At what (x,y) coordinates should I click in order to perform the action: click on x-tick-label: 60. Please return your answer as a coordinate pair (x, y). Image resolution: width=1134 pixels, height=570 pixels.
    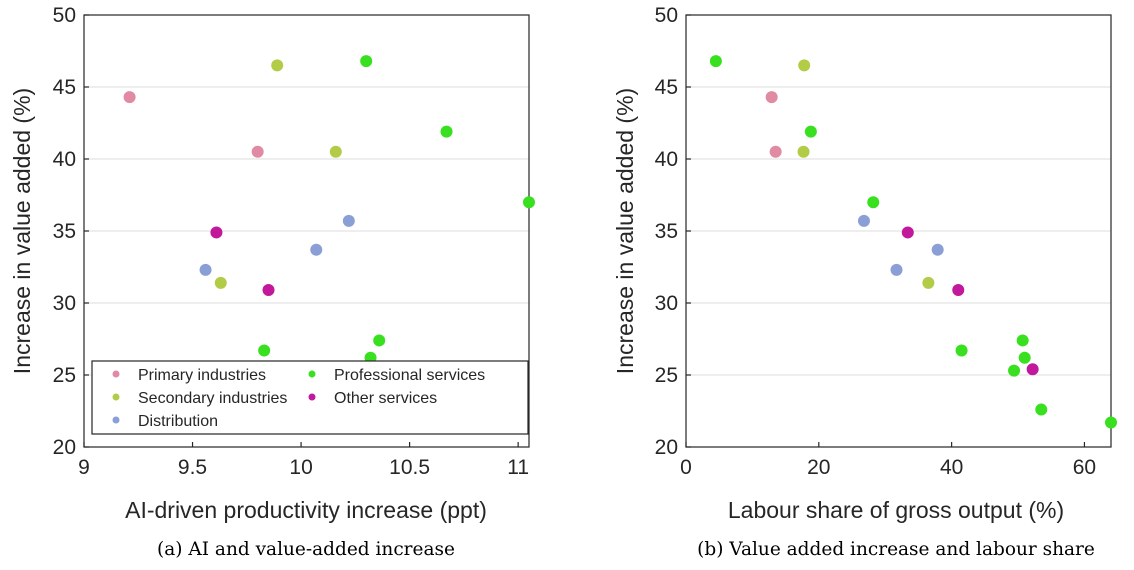
    Looking at the image, I should click on (1084, 467).